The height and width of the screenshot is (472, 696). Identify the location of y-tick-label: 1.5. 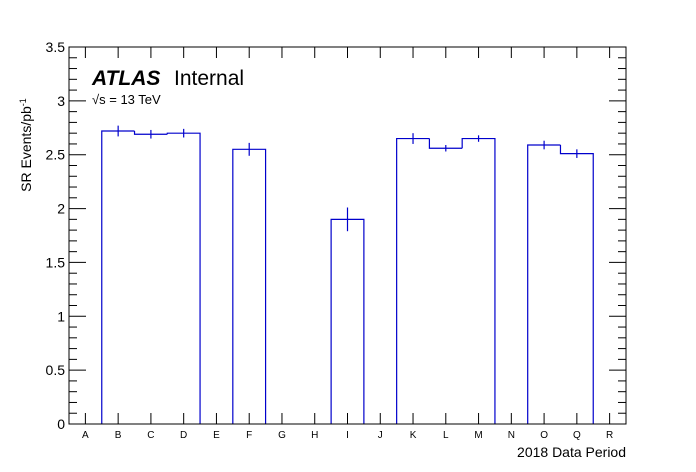
(56, 262).